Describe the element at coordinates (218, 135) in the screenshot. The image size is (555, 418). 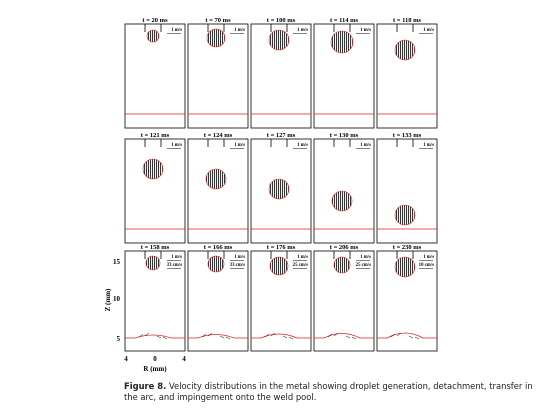
I see `time-label: t = 124 ms` at that location.